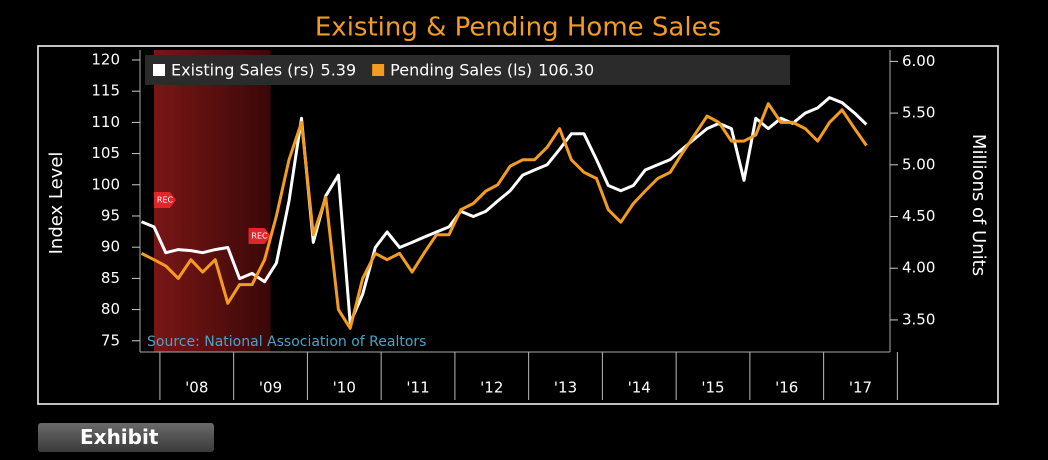 The width and height of the screenshot is (1048, 460). What do you see at coordinates (918, 164) in the screenshot?
I see `y2-tick-label: 5.00` at bounding box center [918, 164].